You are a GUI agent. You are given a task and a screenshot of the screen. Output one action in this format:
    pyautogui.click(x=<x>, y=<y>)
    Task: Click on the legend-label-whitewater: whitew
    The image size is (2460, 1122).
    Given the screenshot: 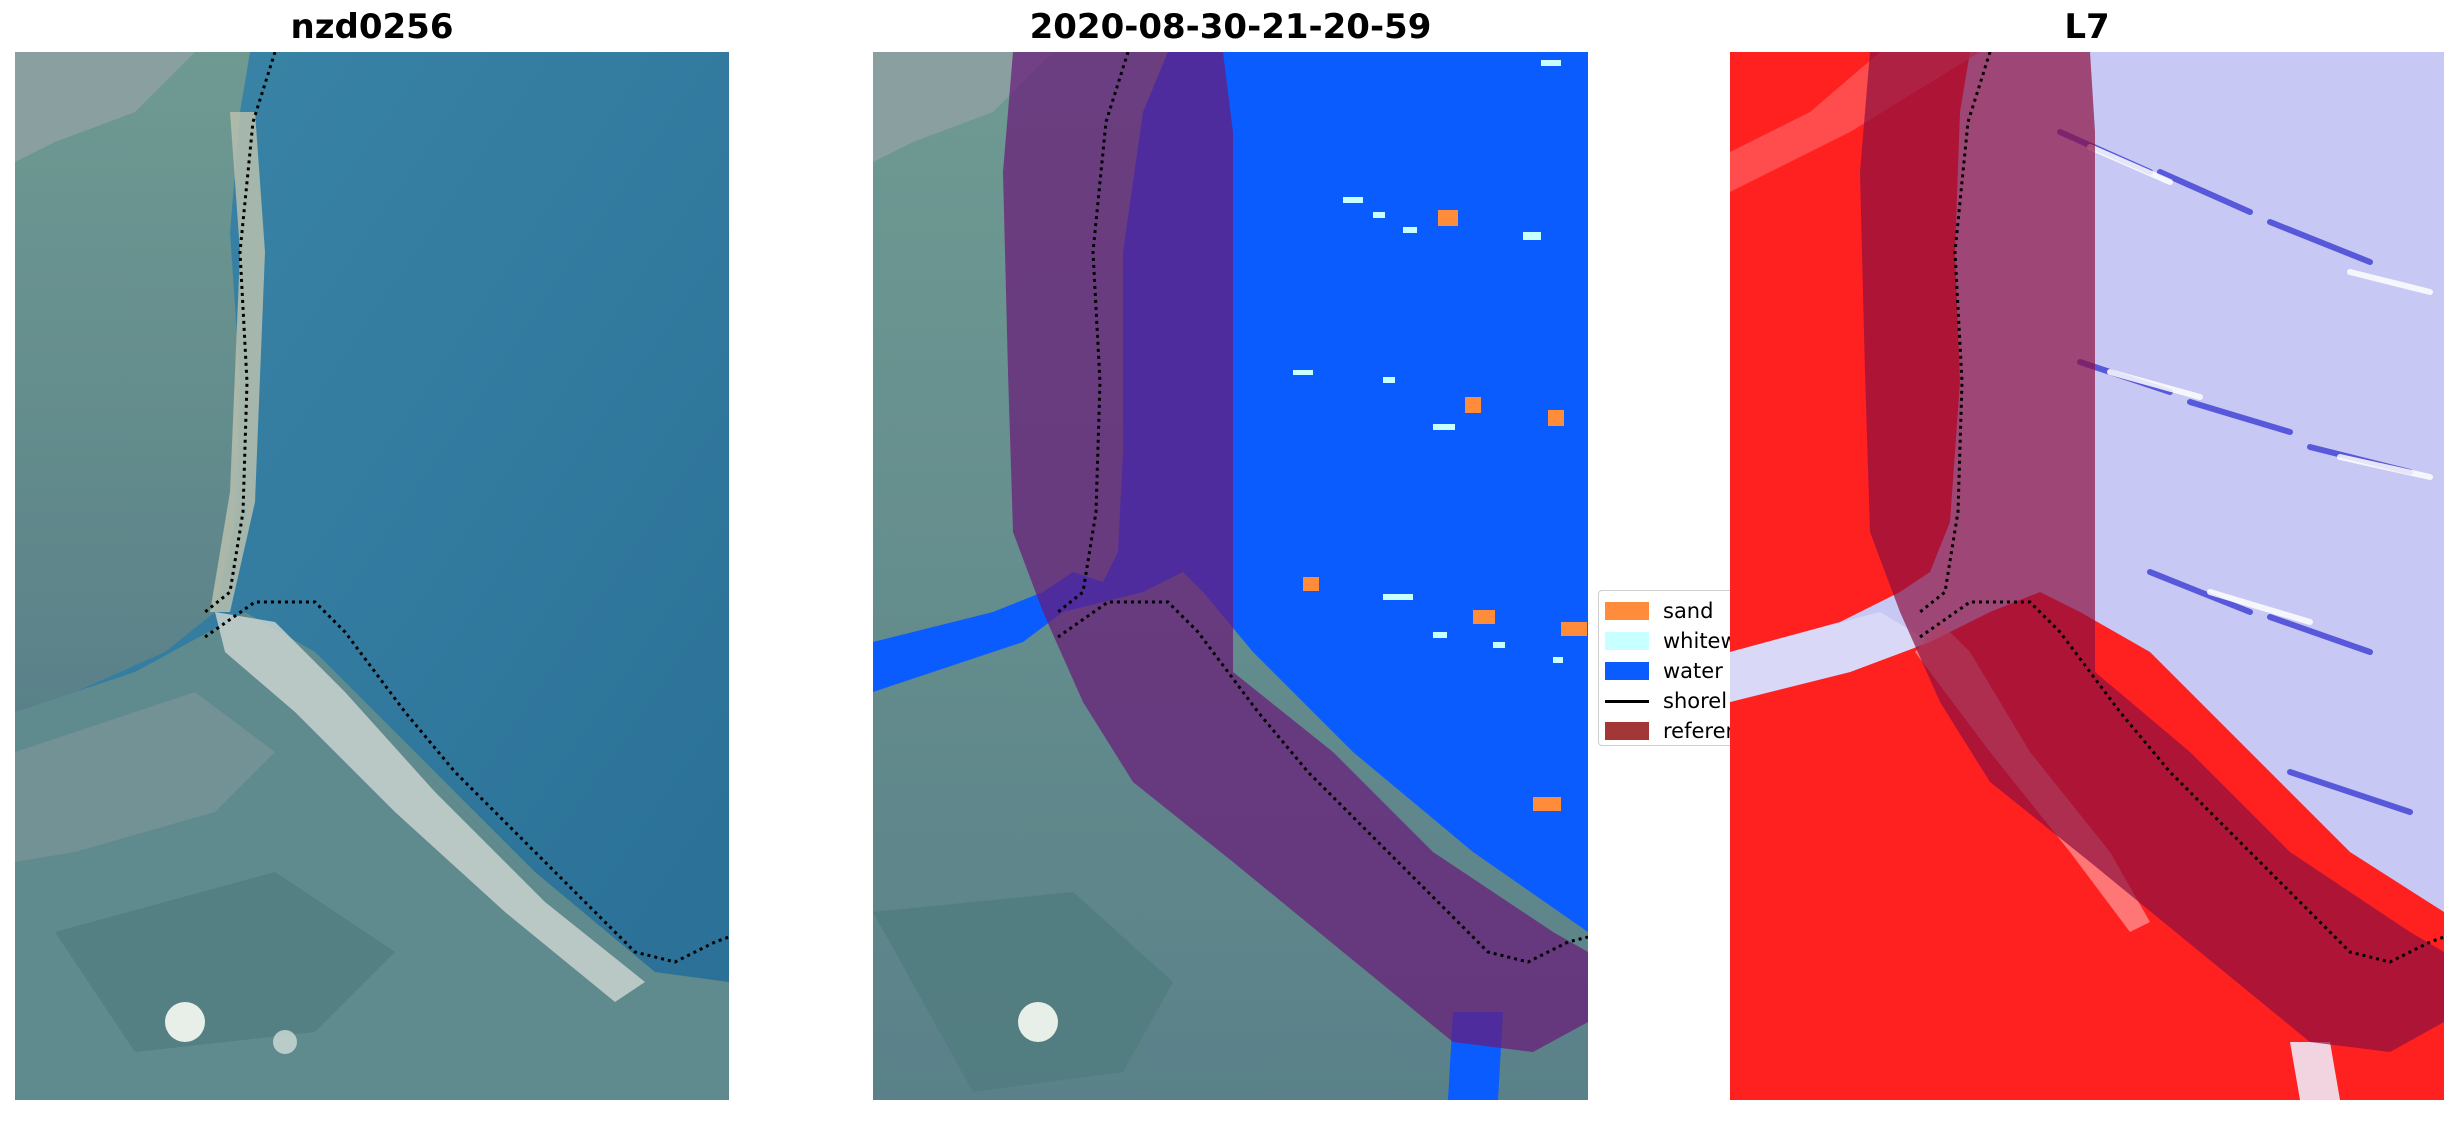 What is the action you would take?
    pyautogui.click(x=1700, y=641)
    